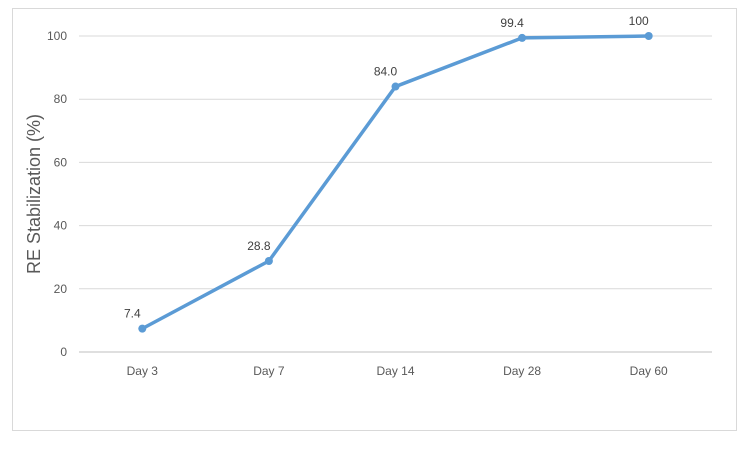 The image size is (749, 451). I want to click on data-label: 84.0, so click(386, 72).